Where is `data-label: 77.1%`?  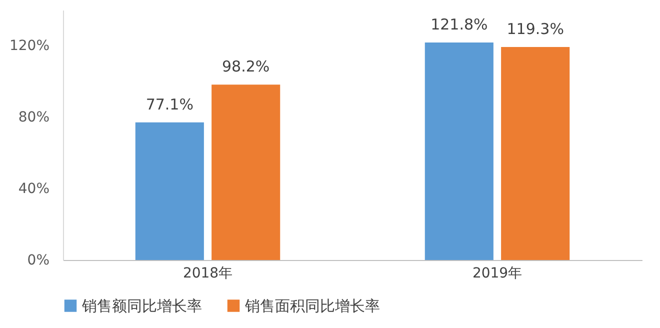 data-label: 77.1% is located at coordinates (170, 104).